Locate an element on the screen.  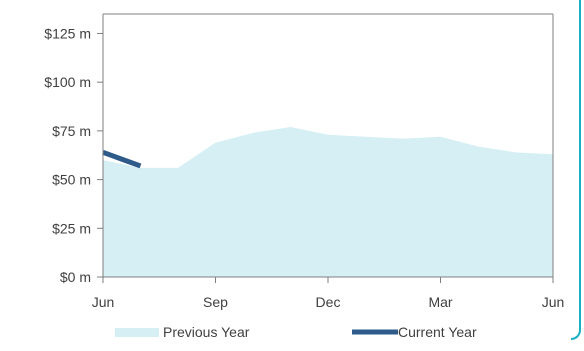
y-tick-label: $100 m is located at coordinates (67, 82).